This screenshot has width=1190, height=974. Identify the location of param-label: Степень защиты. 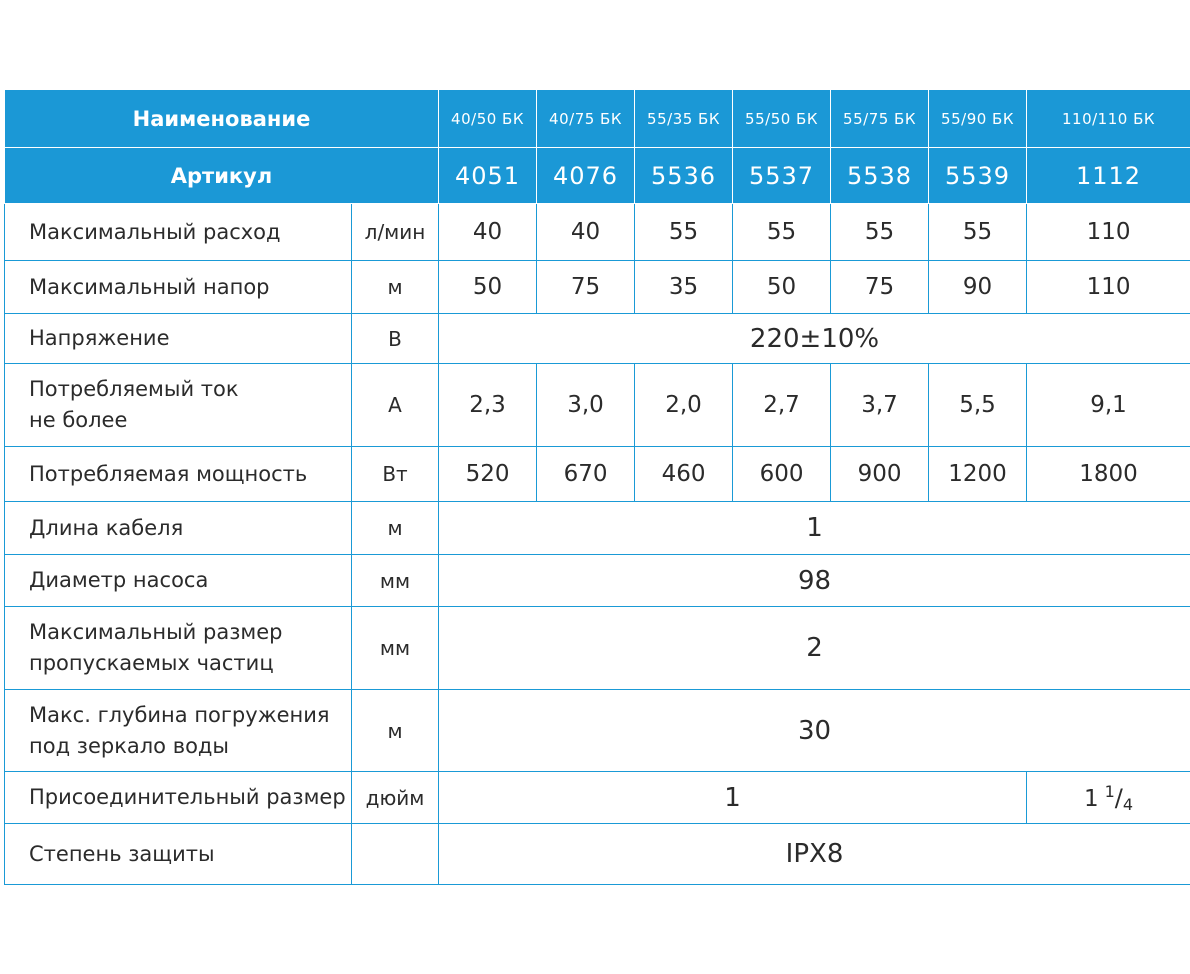
(178, 854).